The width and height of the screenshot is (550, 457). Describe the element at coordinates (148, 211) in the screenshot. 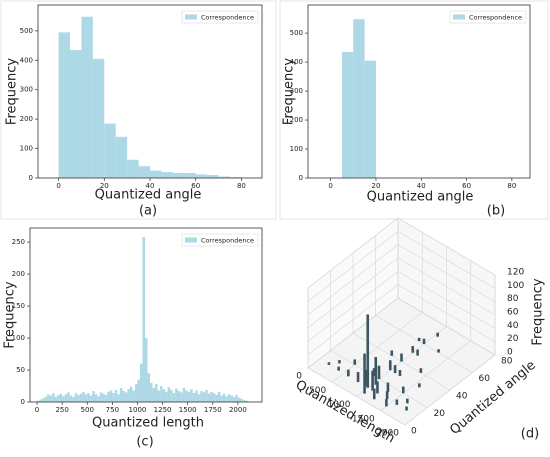

I see `caption: (a)` at that location.